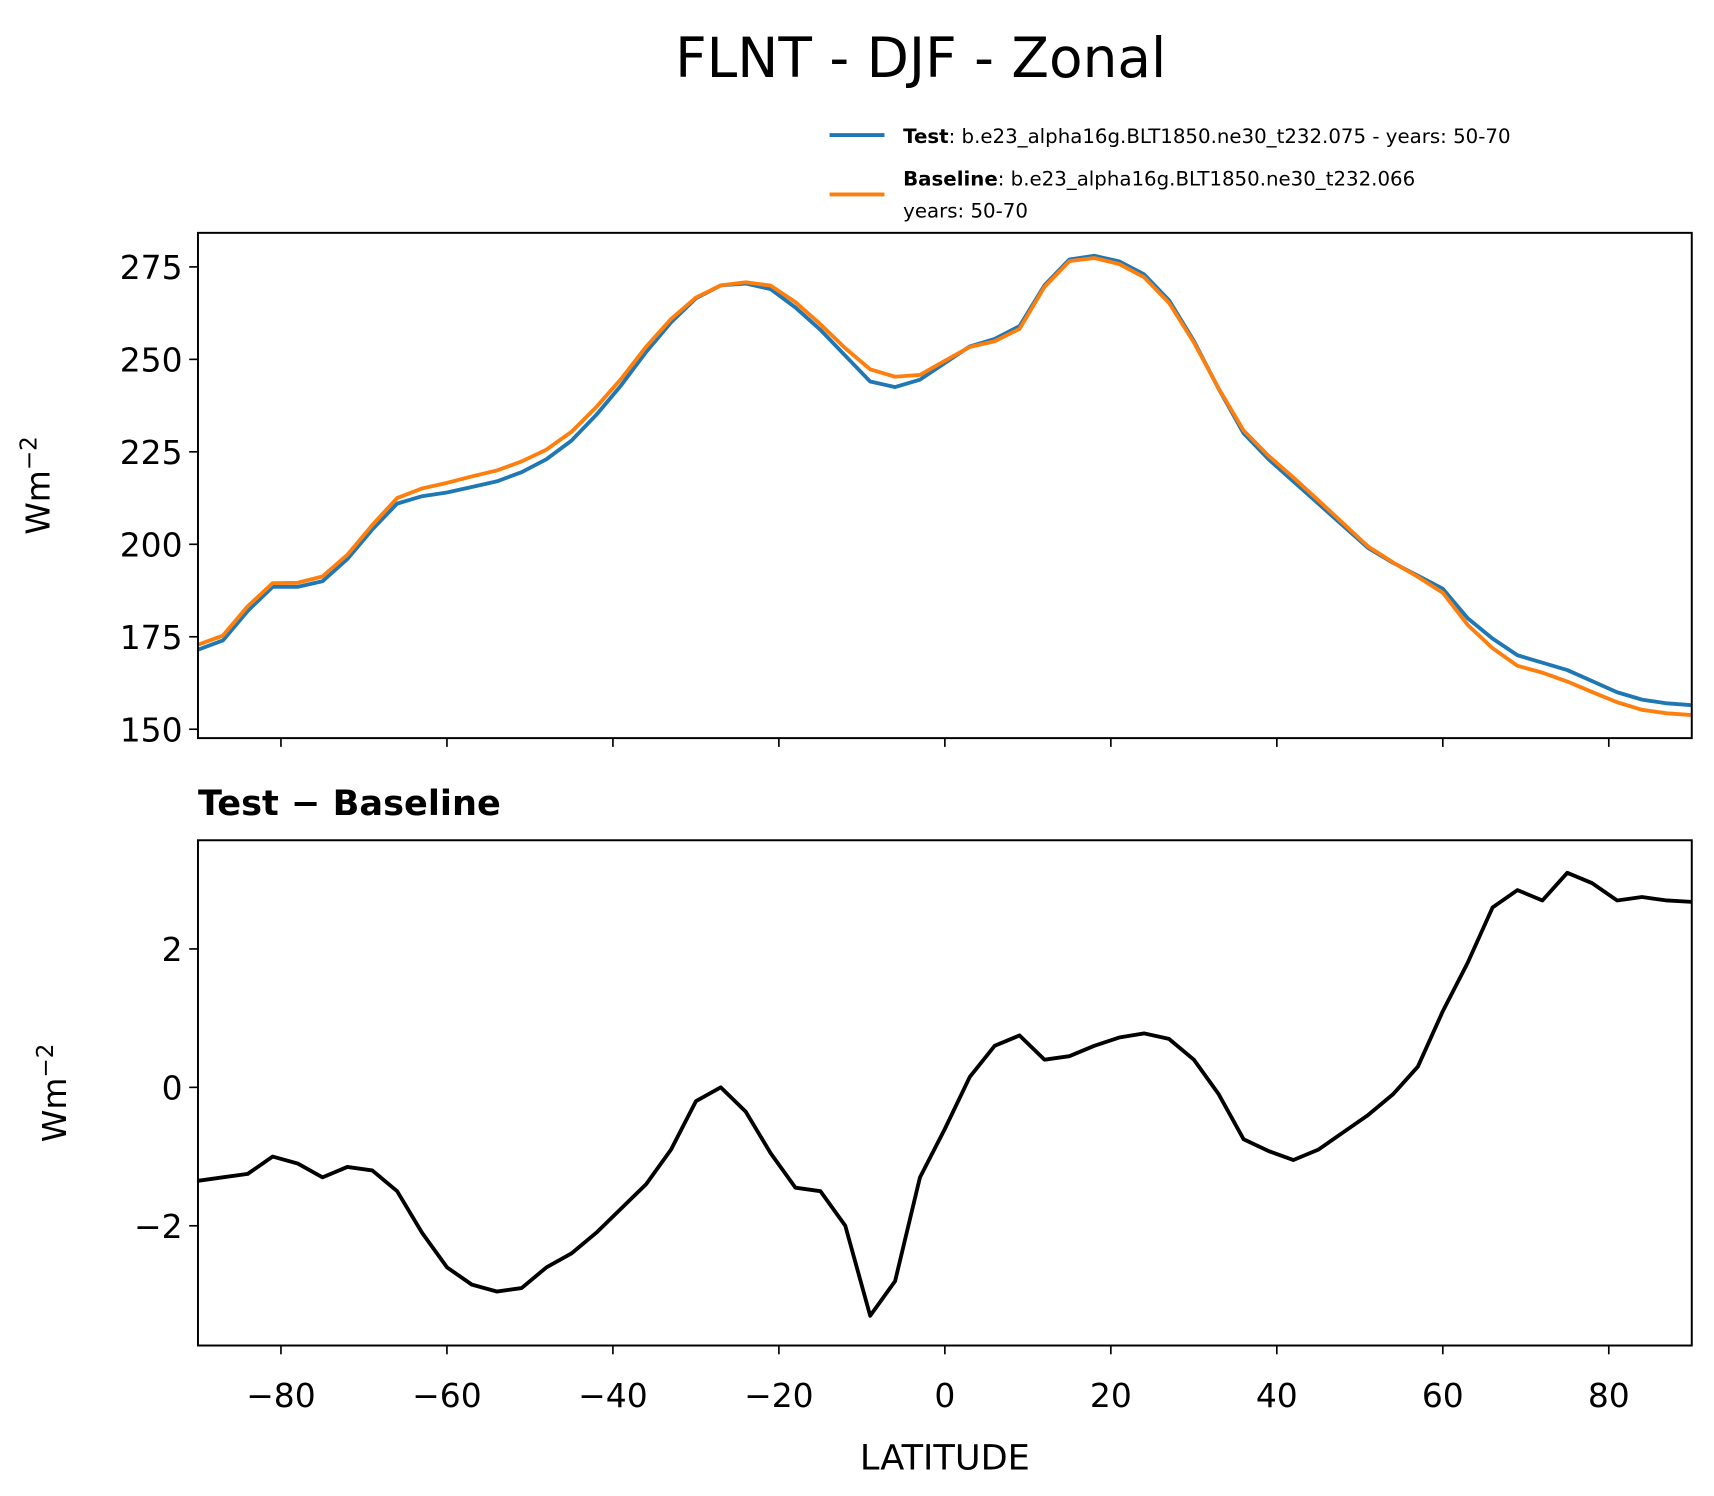 The image size is (1714, 1496). I want to click on y-tick-label: 2, so click(172, 949).